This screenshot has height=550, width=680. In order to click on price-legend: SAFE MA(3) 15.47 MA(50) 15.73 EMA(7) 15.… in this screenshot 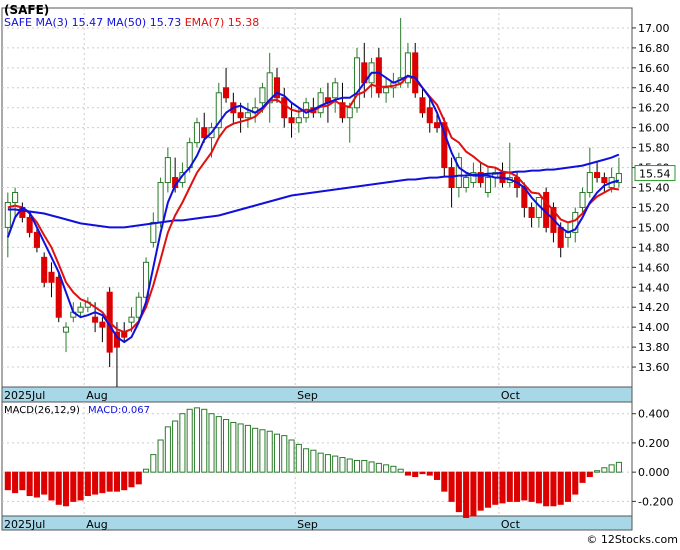, I will do `click(131, 22)`.